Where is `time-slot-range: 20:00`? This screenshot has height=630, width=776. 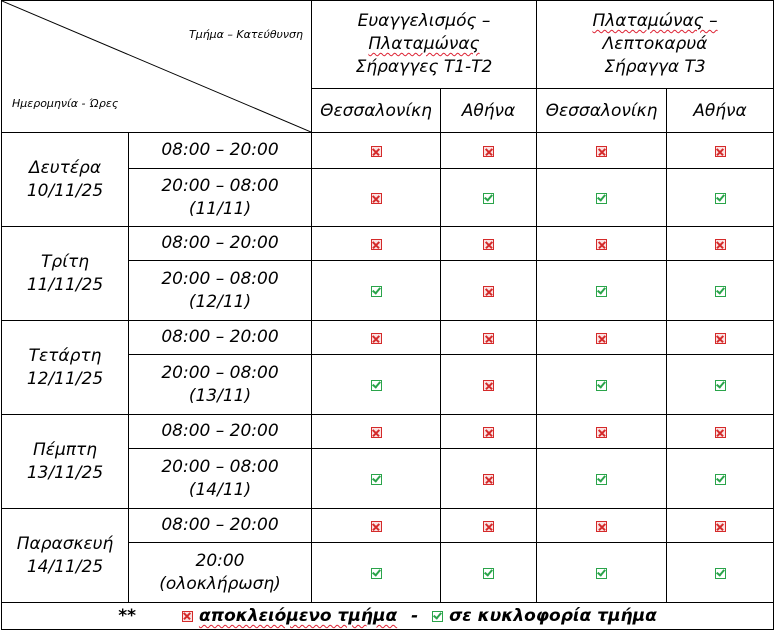
time-slot-range: 20:00 is located at coordinates (220, 560).